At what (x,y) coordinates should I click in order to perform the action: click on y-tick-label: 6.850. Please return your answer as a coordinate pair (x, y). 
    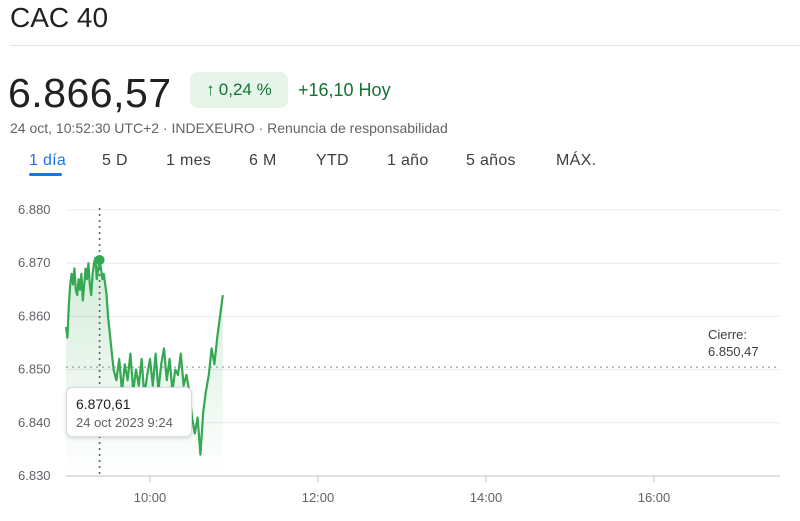
    Looking at the image, I should click on (34, 369).